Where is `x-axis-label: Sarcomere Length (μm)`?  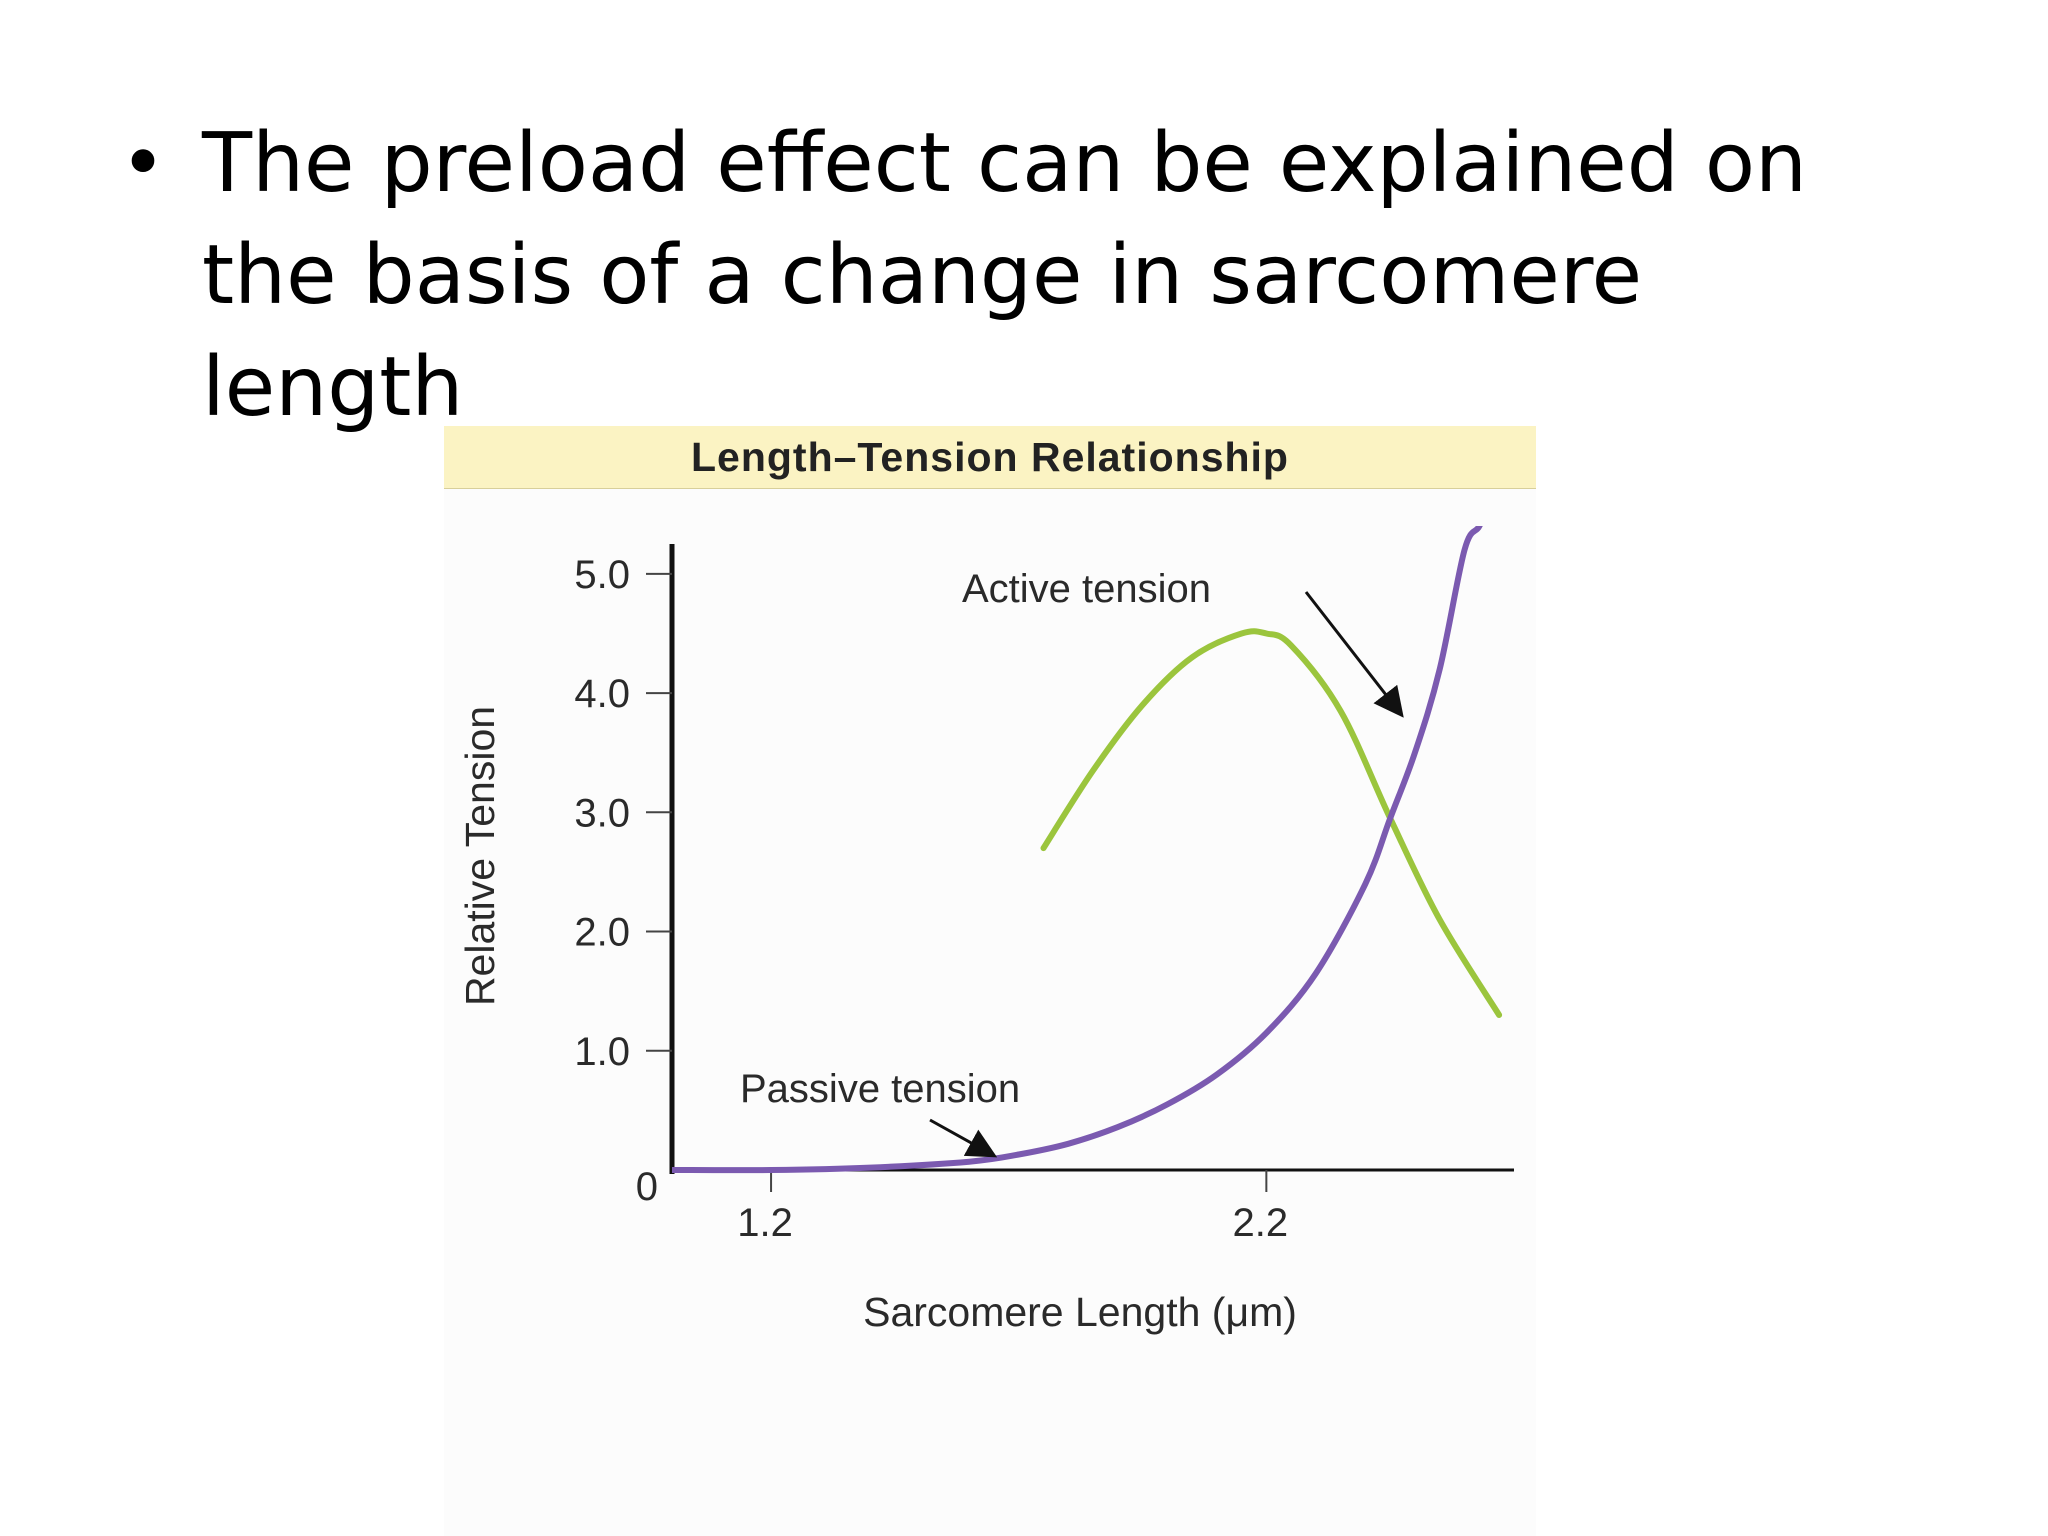 x-axis-label: Sarcomere Length (μm) is located at coordinates (1080, 1312).